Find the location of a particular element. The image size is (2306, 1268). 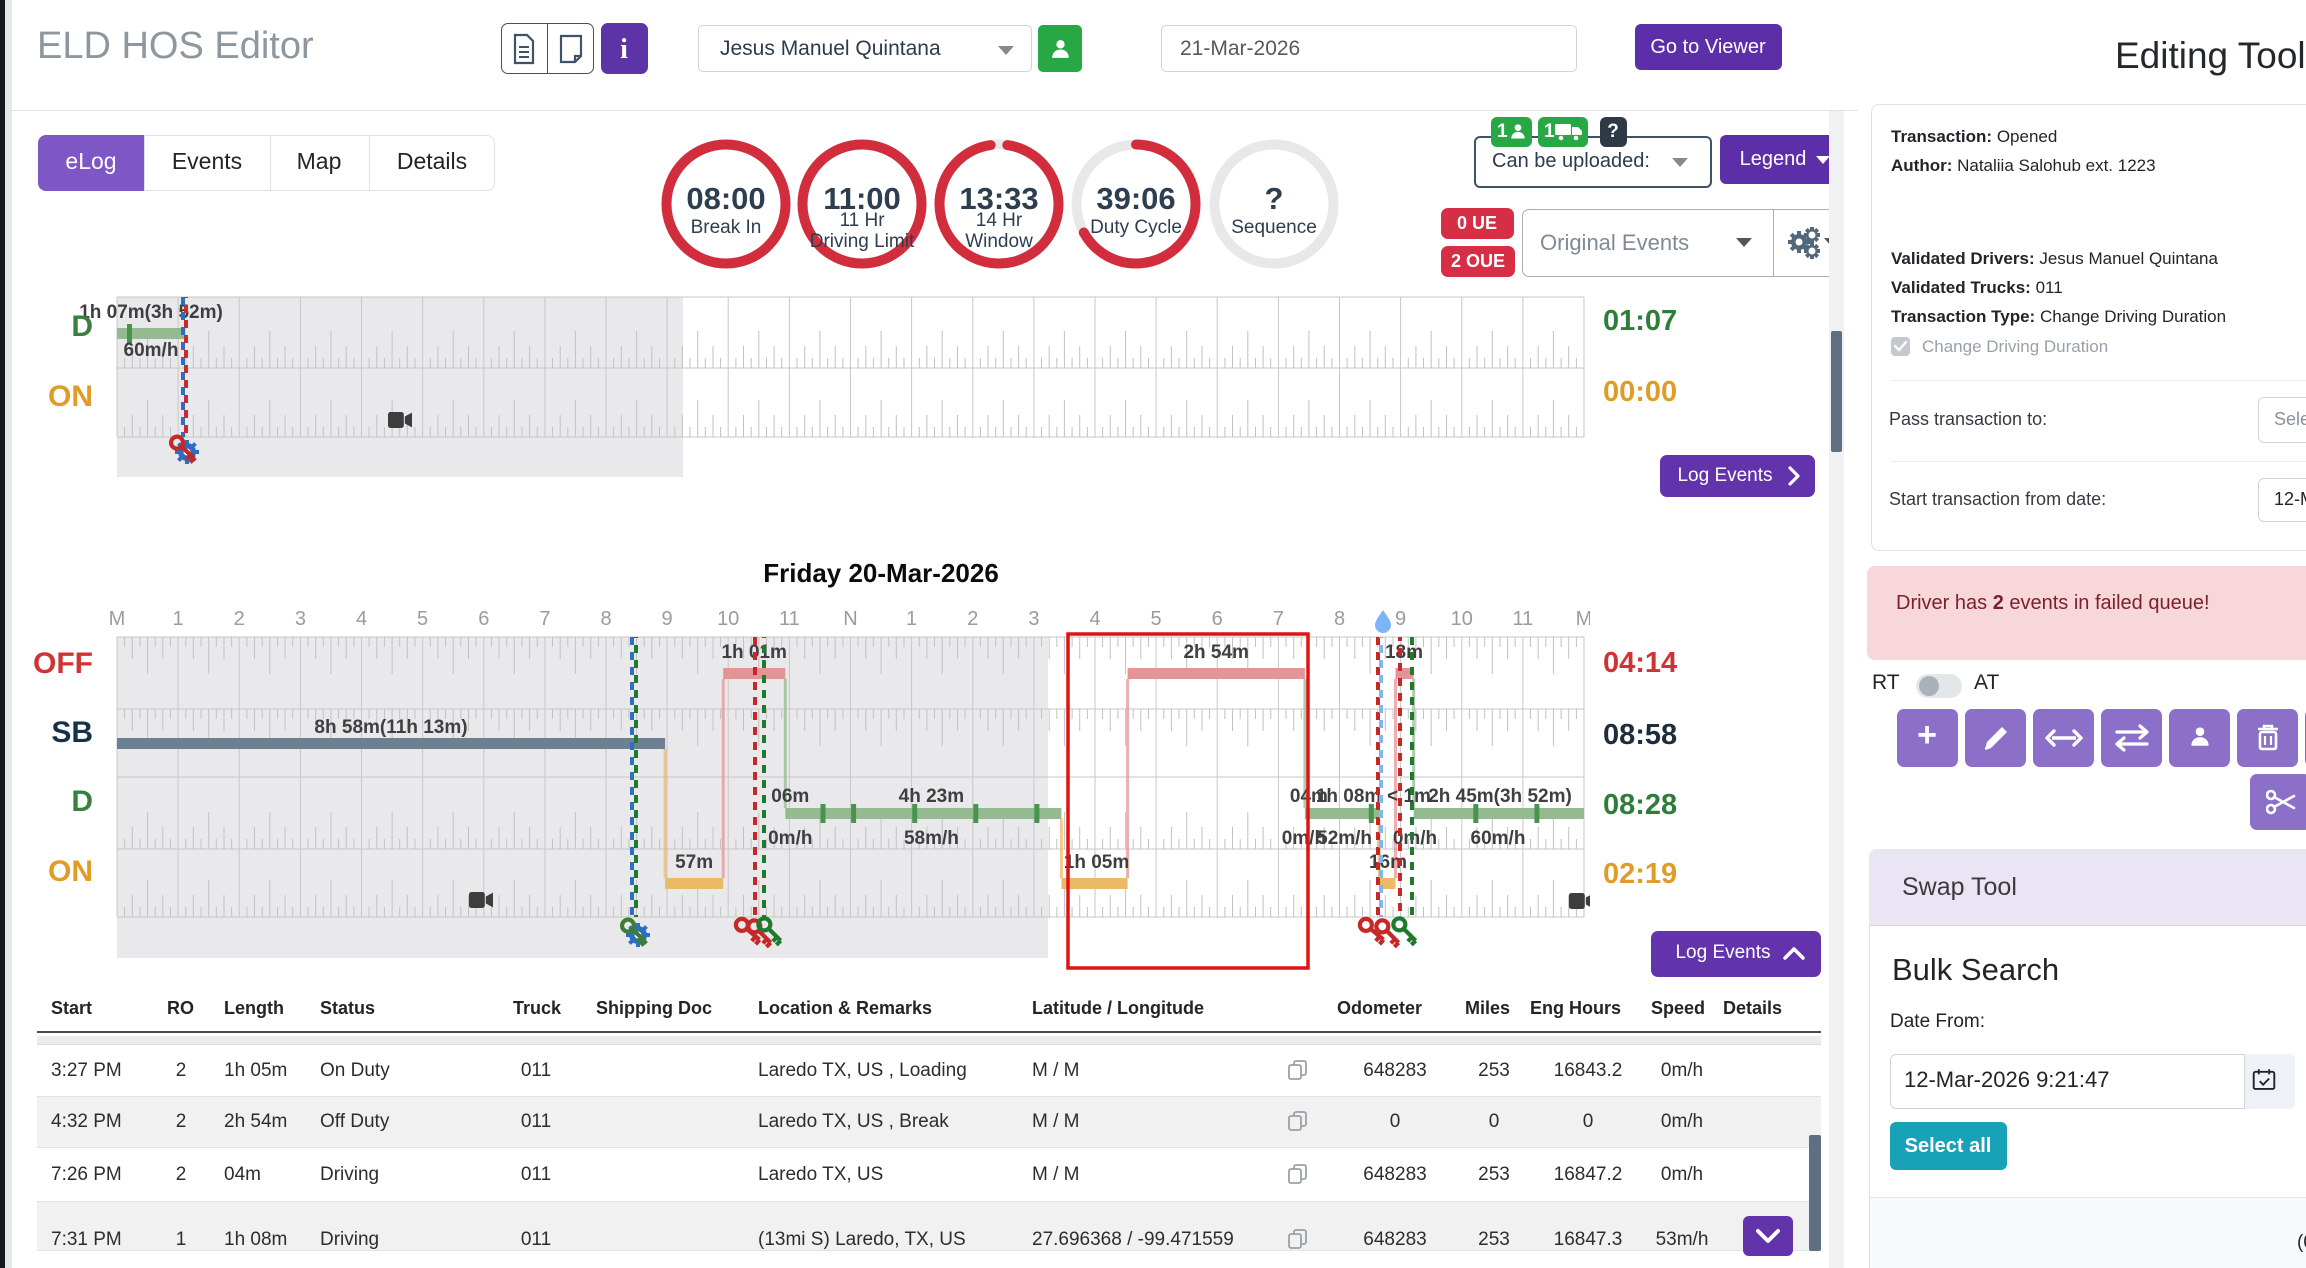

svg-text: 52m/h is located at coordinates (1344, 838).